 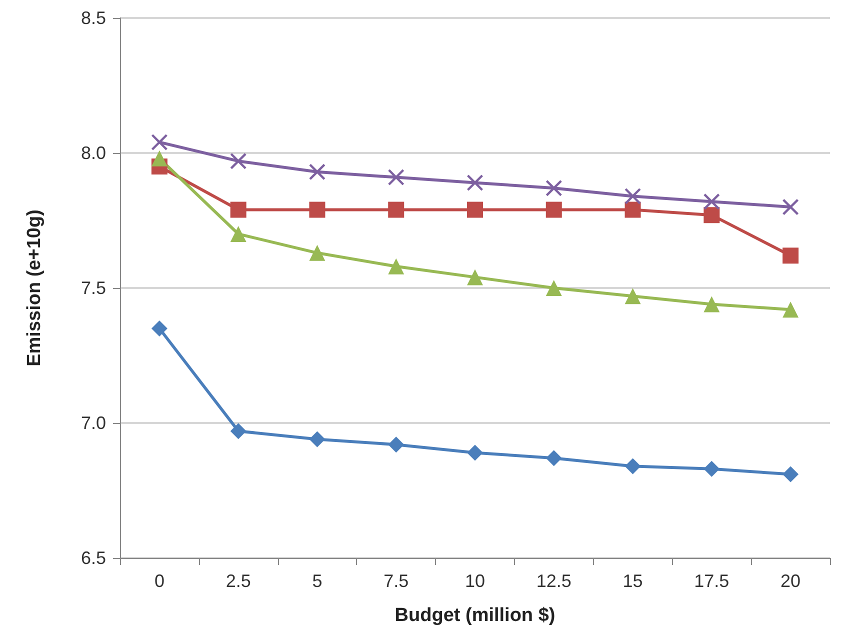 I want to click on y-tick-label: 8.0, so click(x=93, y=153).